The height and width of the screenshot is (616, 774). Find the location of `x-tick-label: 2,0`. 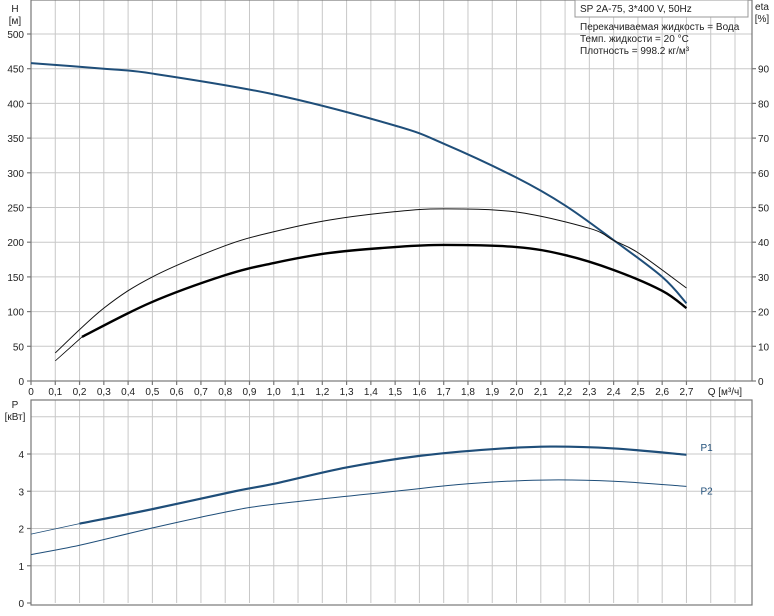

x-tick-label: 2,0 is located at coordinates (517, 392).